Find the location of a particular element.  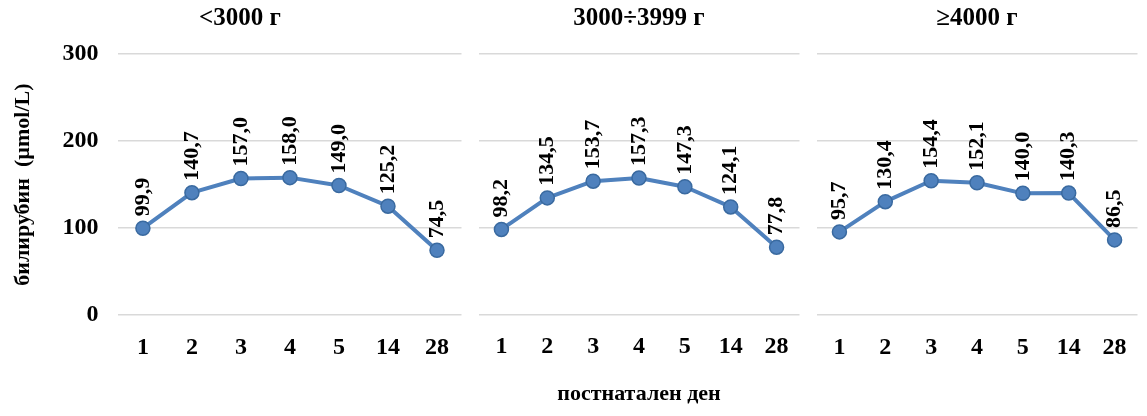

chart-title: ≥4000 г is located at coordinates (977, 17).